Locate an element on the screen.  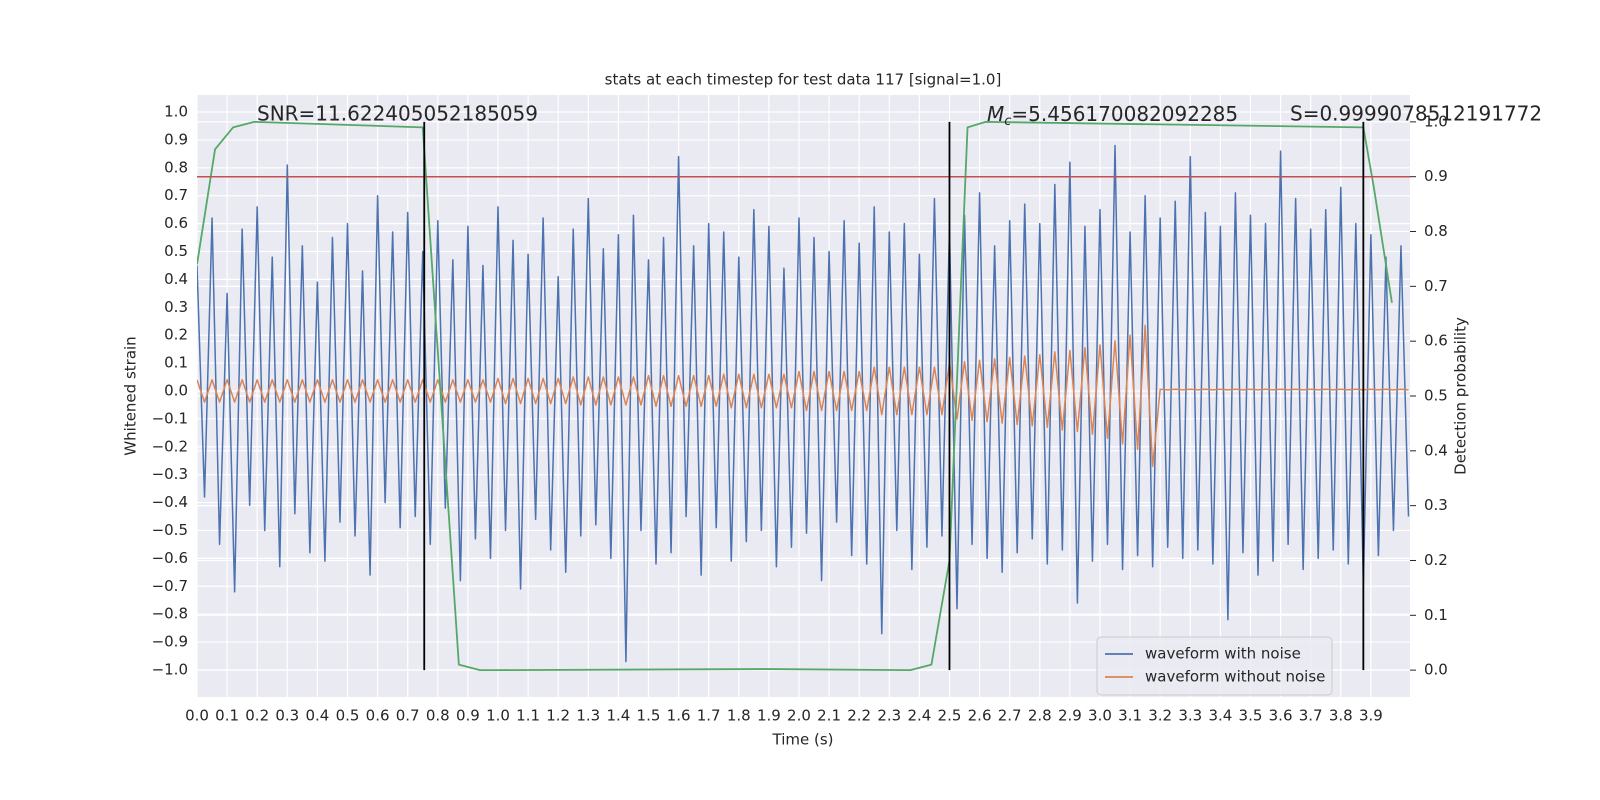
x-tick-label: 2.6 is located at coordinates (980, 716).